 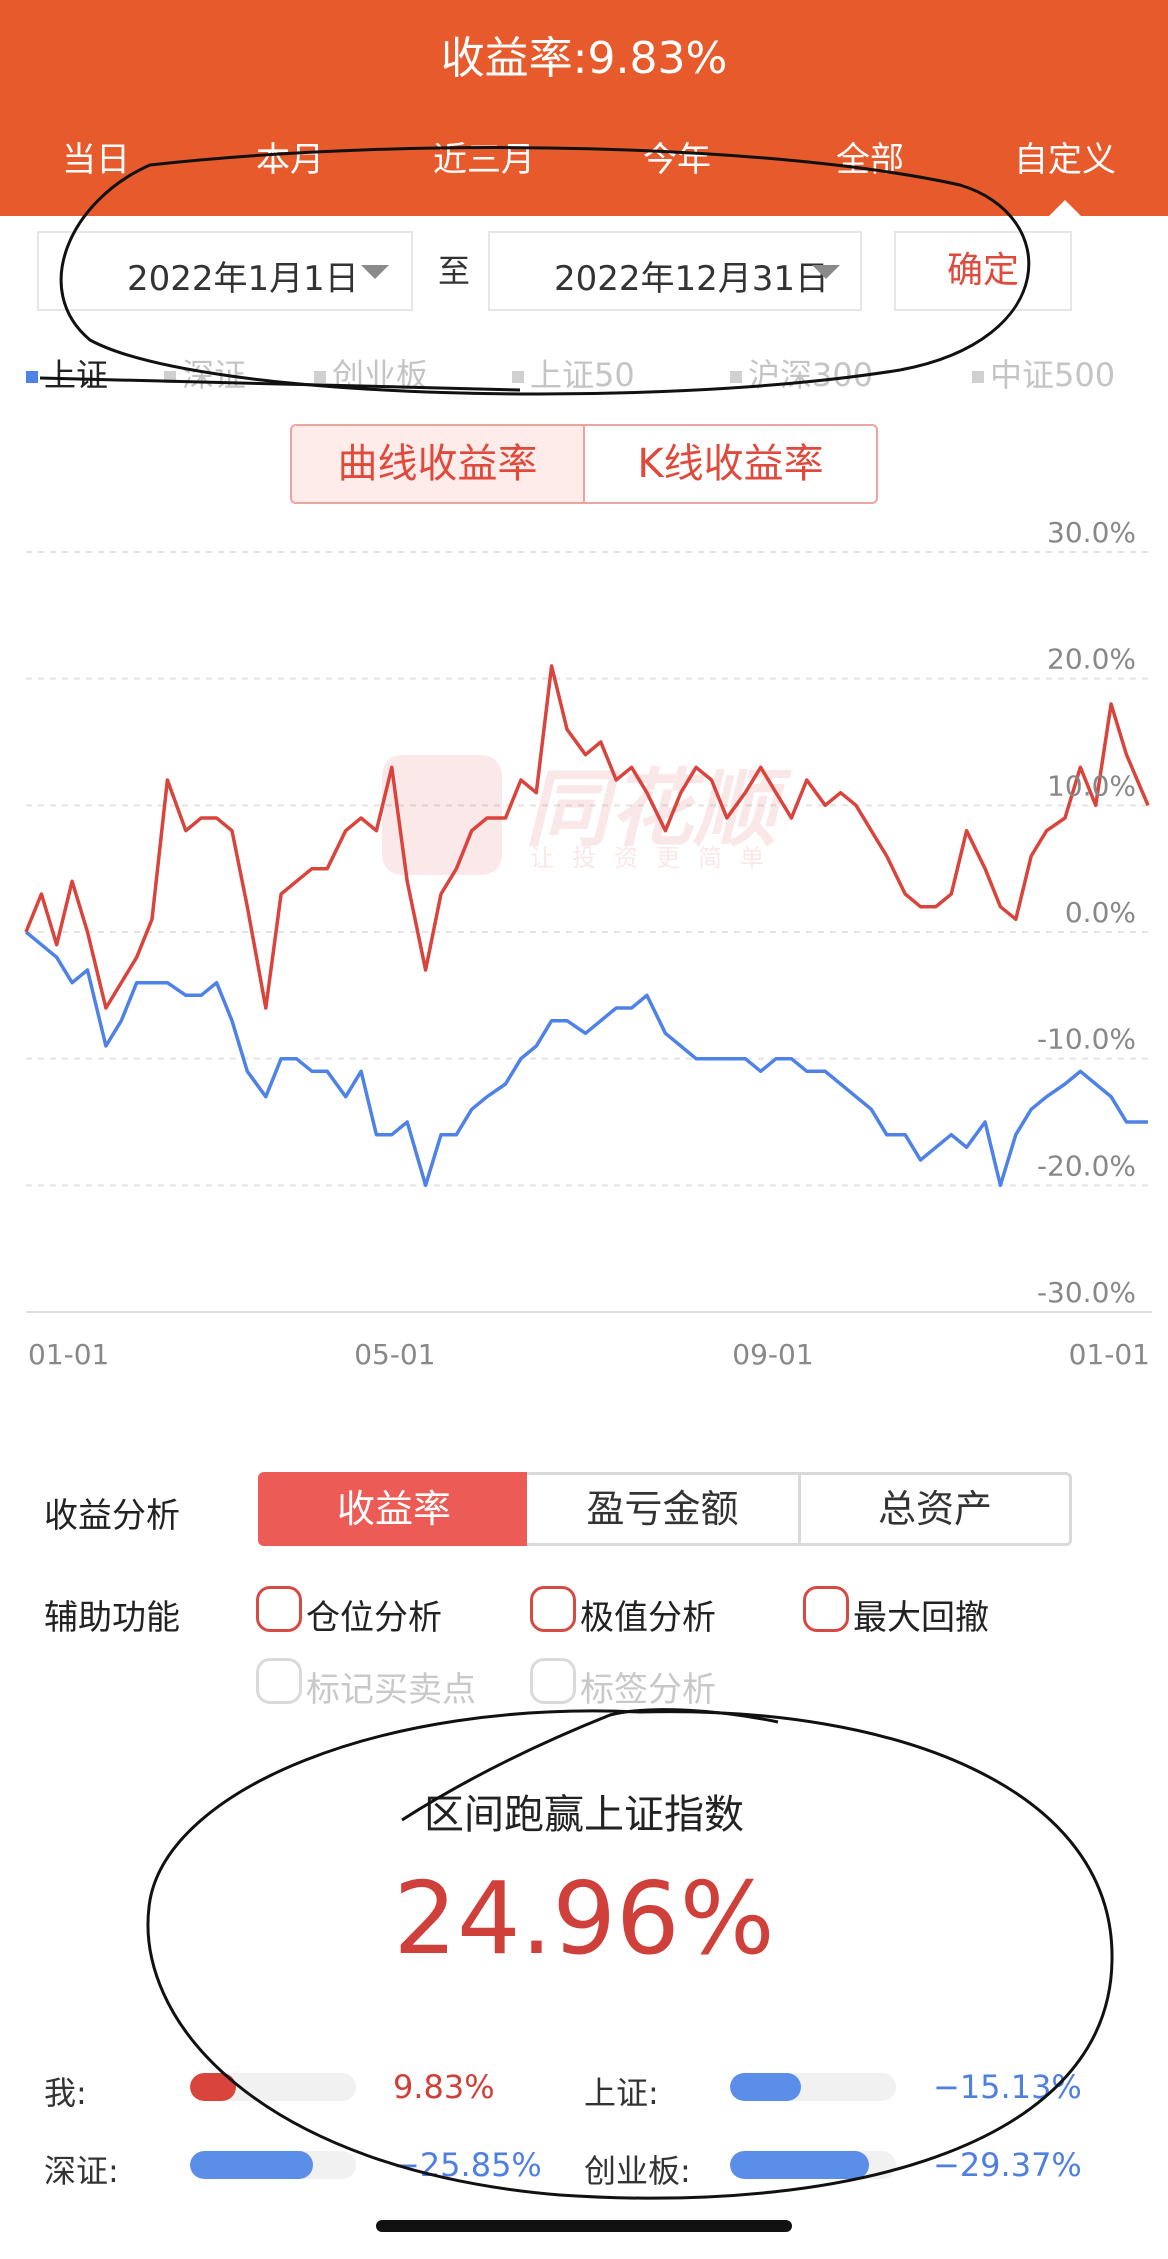 What do you see at coordinates (96, 160) in the screenshot?
I see `tab-today: 当日` at bounding box center [96, 160].